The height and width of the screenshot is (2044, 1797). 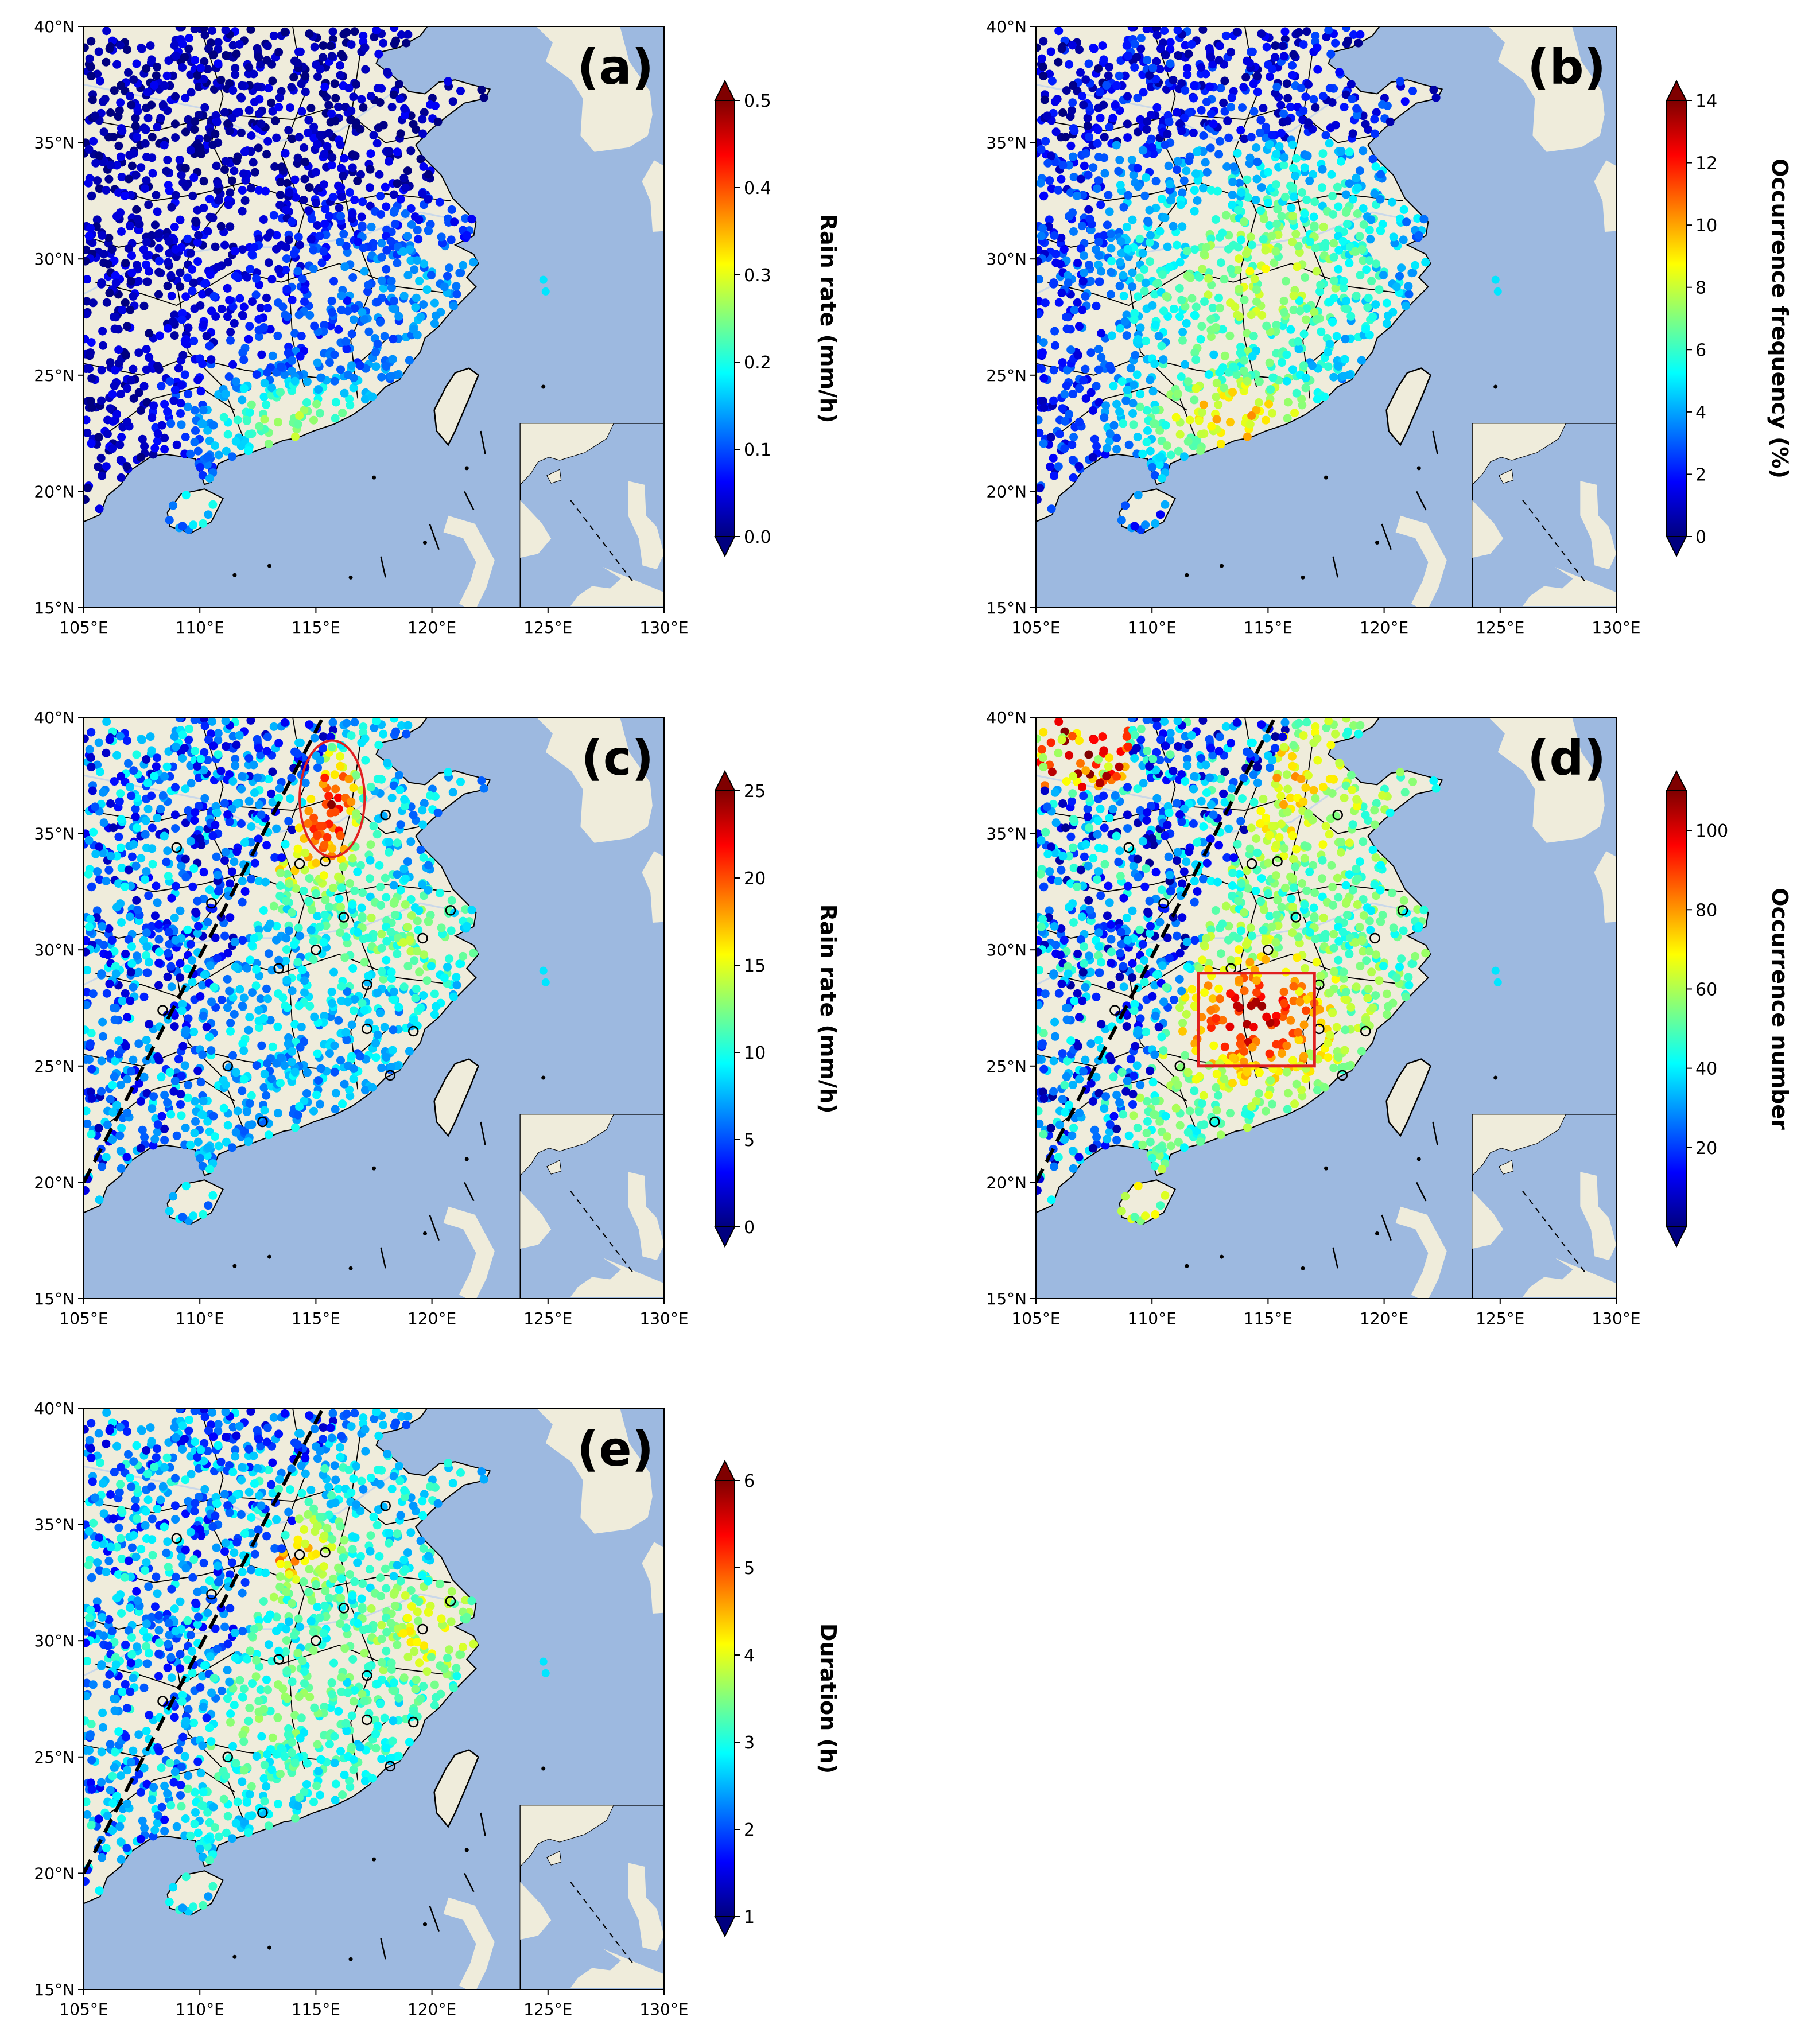 I want to click on colorbar-tick-label: 0.4, so click(x=757, y=188).